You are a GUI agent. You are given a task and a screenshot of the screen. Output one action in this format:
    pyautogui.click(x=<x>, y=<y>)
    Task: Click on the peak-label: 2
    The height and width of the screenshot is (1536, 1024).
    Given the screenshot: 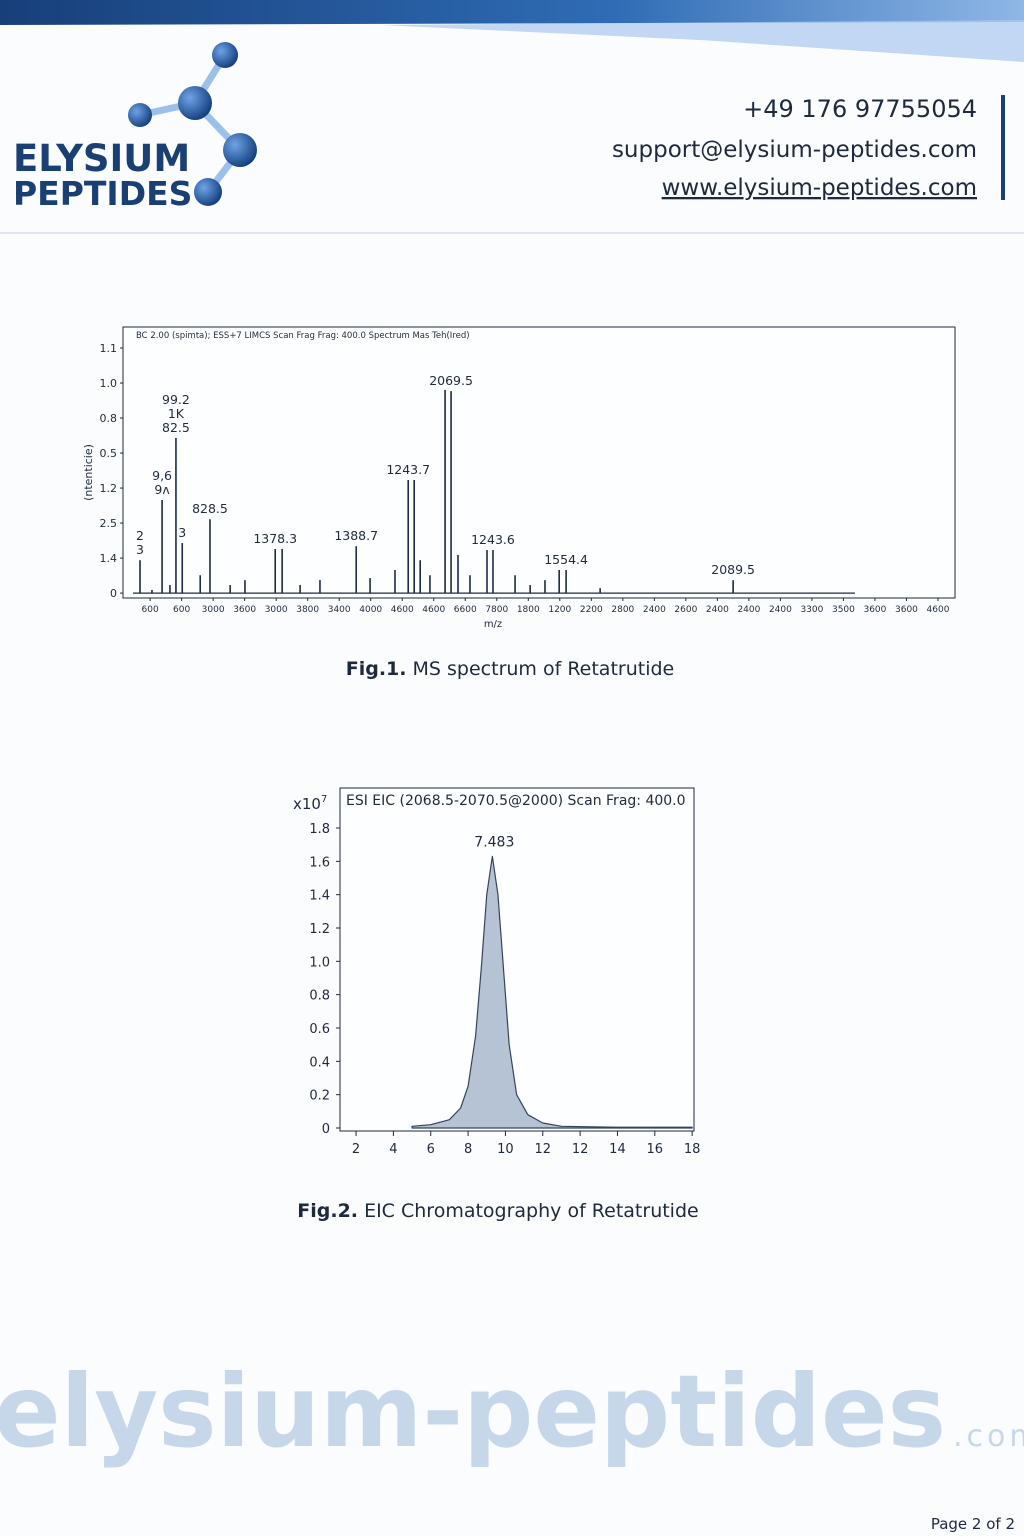 What is the action you would take?
    pyautogui.click(x=140, y=535)
    